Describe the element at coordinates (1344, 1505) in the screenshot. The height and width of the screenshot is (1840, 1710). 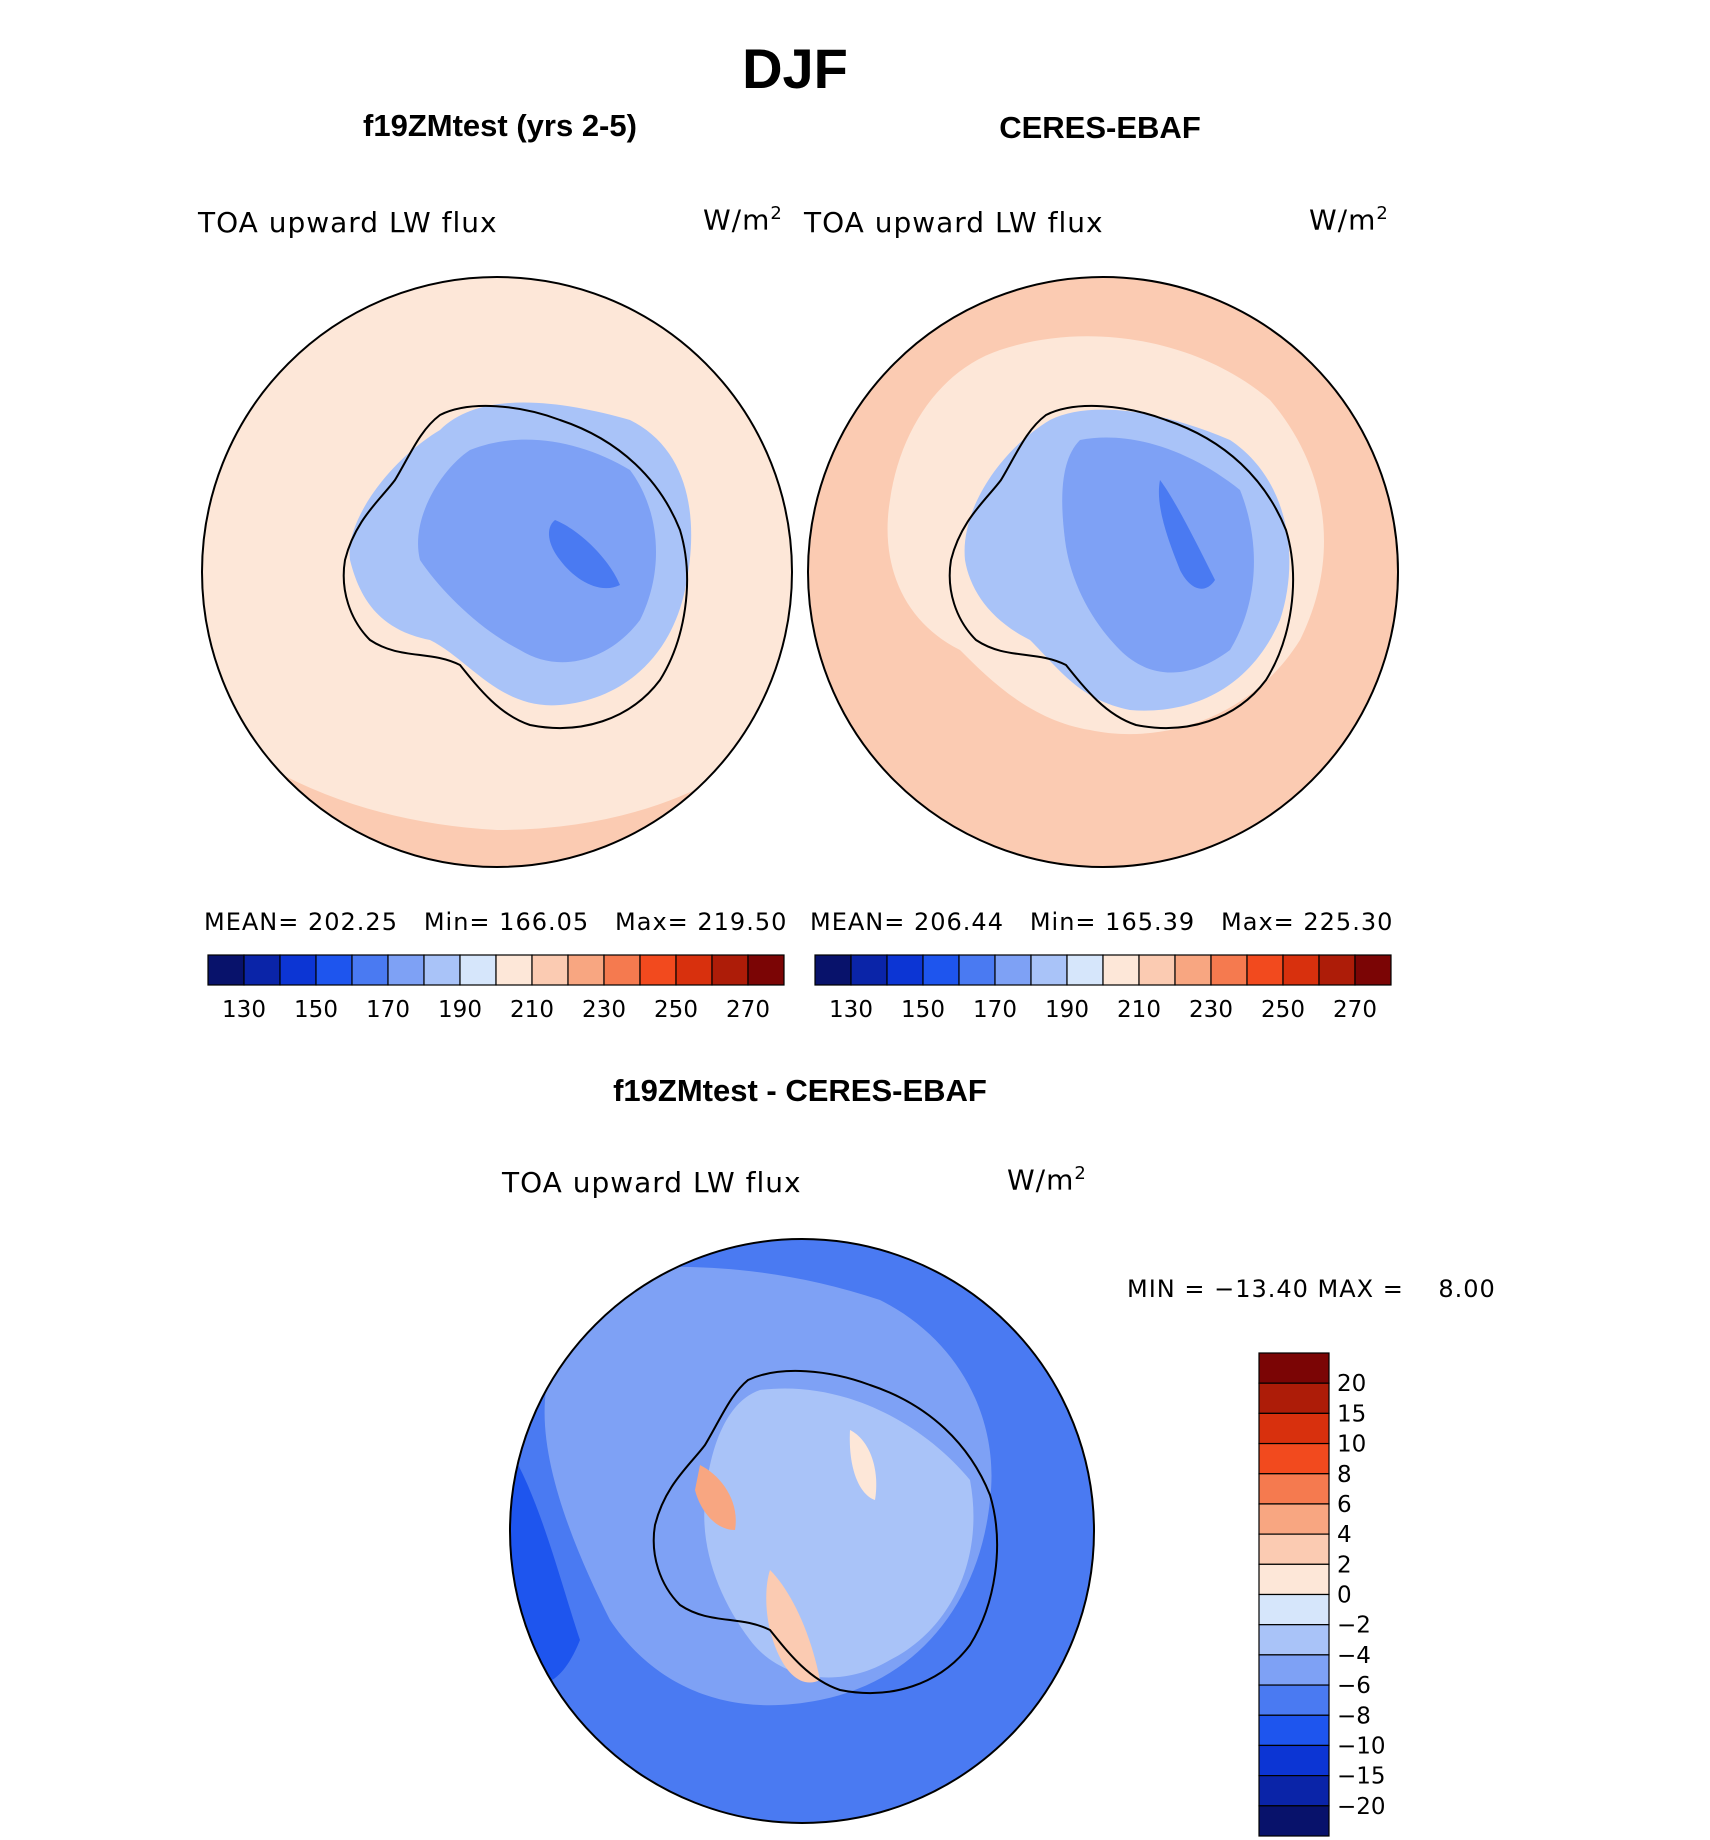
I see `colorbar-tick-label: 6` at that location.